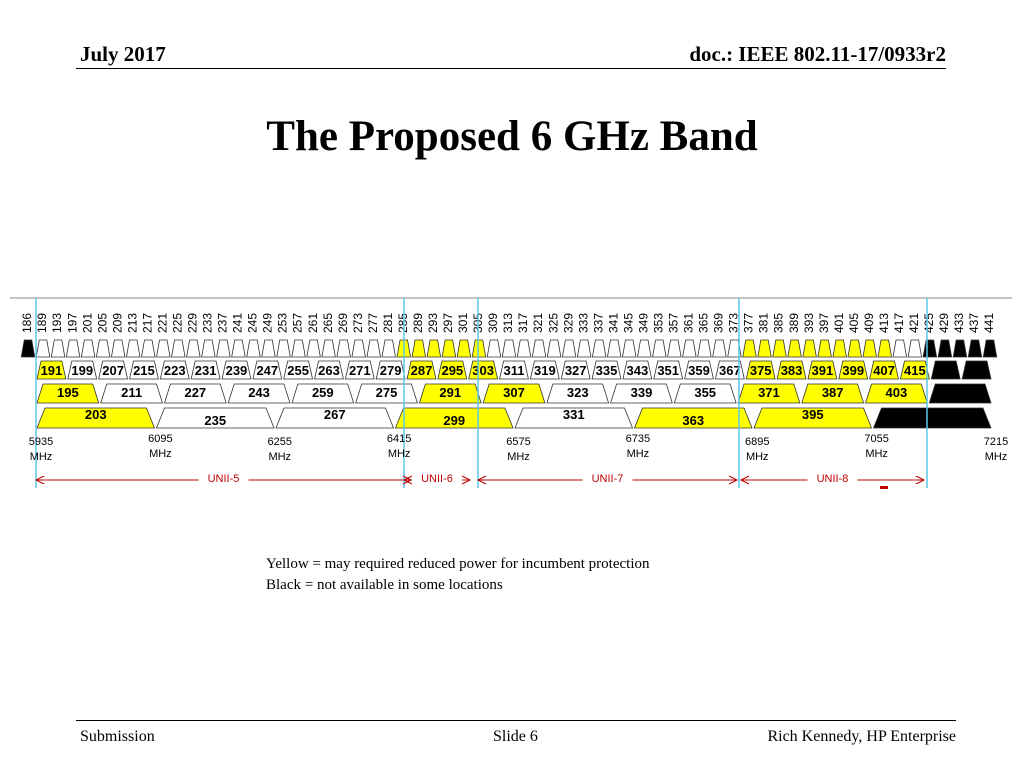  What do you see at coordinates (253, 323) in the screenshot?
I see `ch20-number: 245` at bounding box center [253, 323].